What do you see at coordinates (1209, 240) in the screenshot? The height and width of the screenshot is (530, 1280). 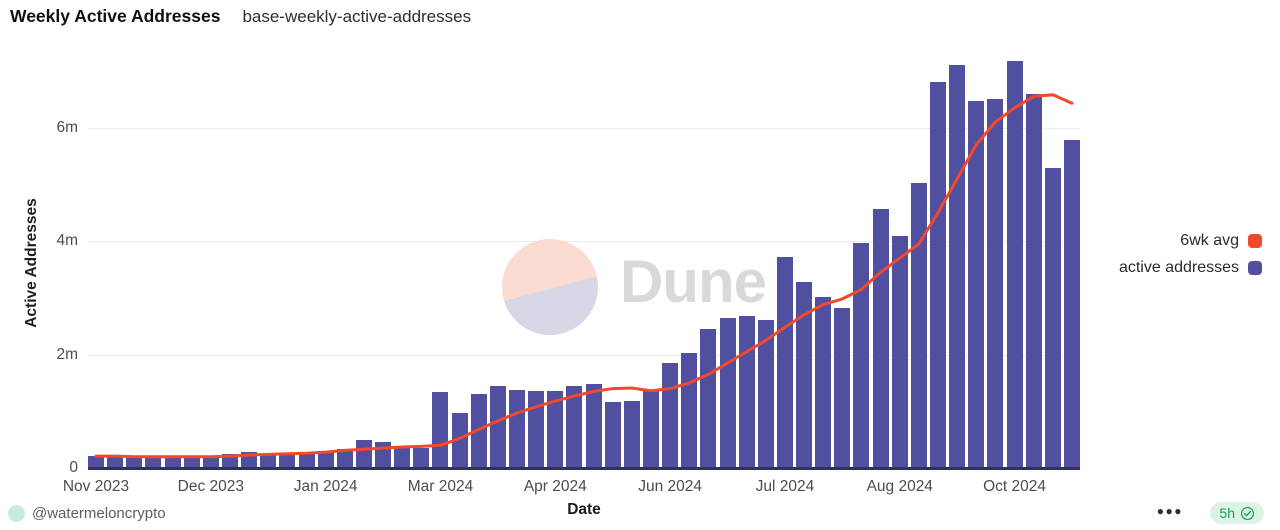 I see `legend-label: 6wk avg` at bounding box center [1209, 240].